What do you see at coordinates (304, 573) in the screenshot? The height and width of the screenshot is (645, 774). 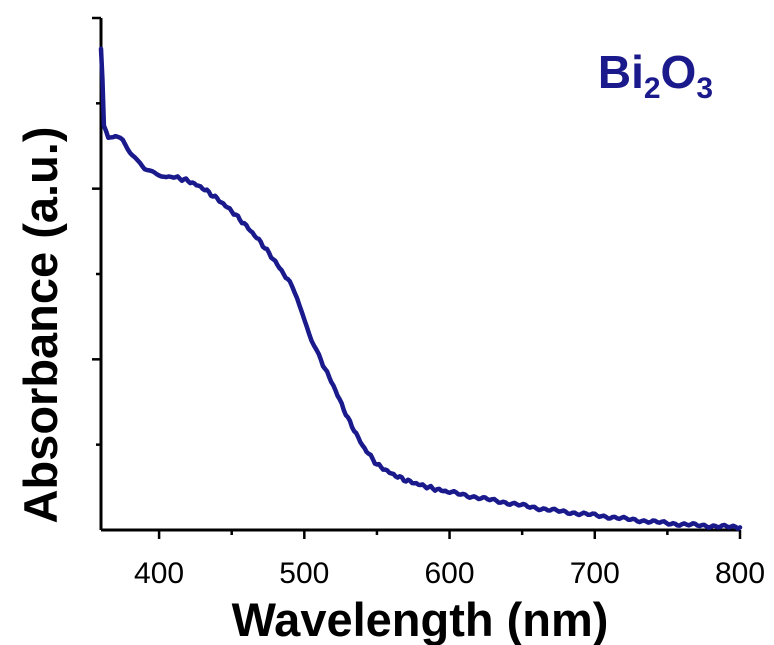 I see `x-tick-label: 500` at bounding box center [304, 573].